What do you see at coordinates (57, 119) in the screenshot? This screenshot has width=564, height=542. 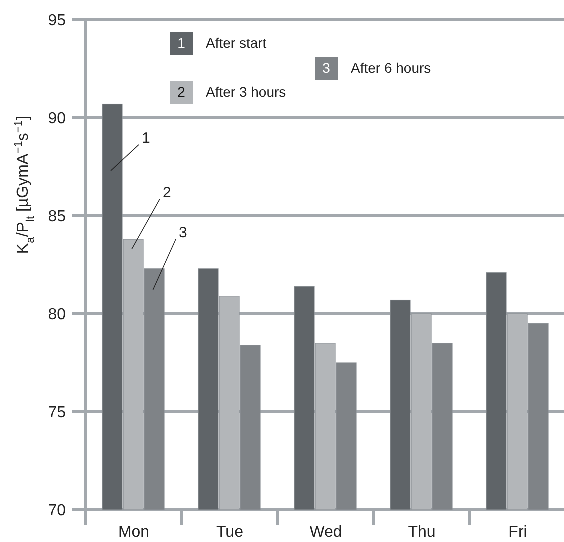 I see `y-tick-label: 90` at bounding box center [57, 119].